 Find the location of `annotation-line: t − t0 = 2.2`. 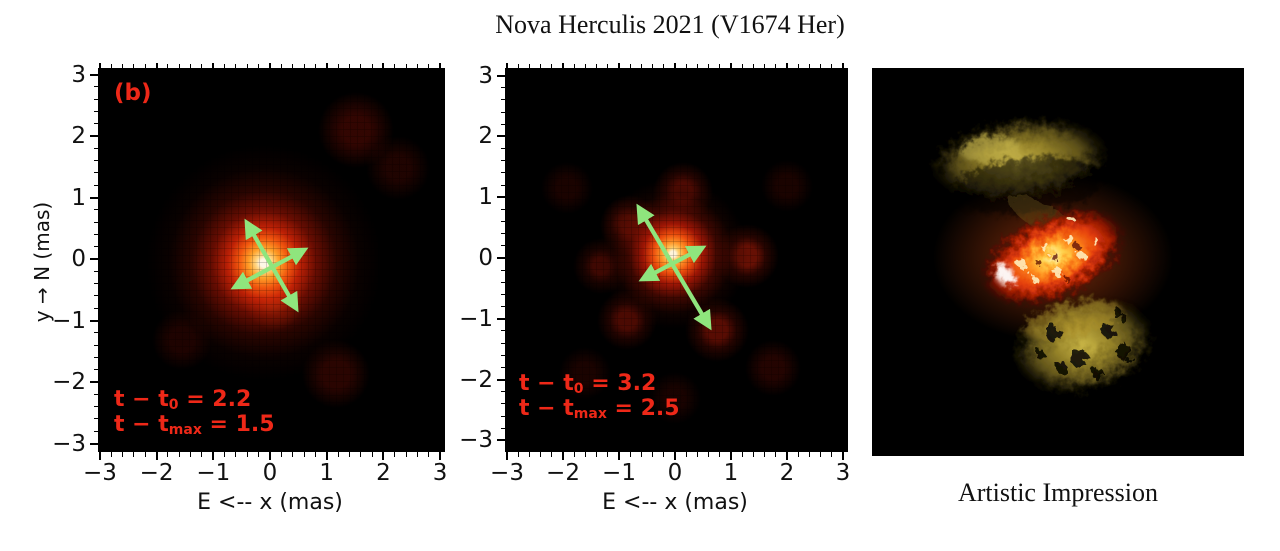

annotation-line: t − t0 = 2.2 is located at coordinates (183, 399).